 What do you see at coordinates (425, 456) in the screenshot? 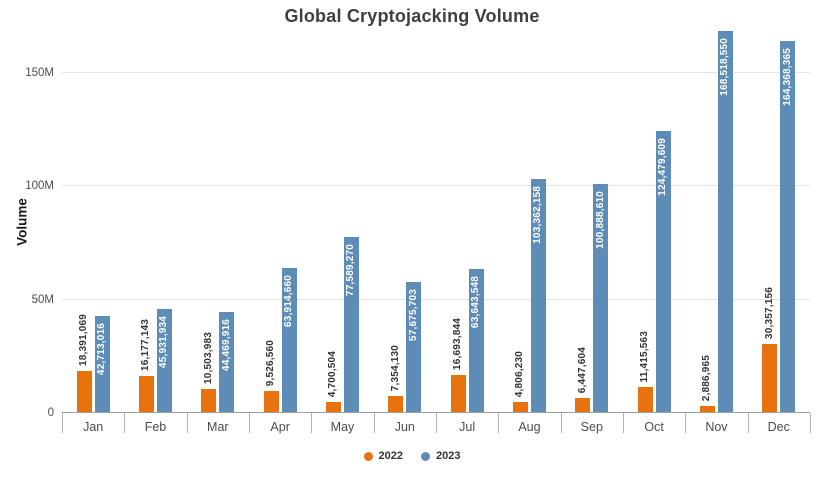
I see `legend-swatch-2023` at bounding box center [425, 456].